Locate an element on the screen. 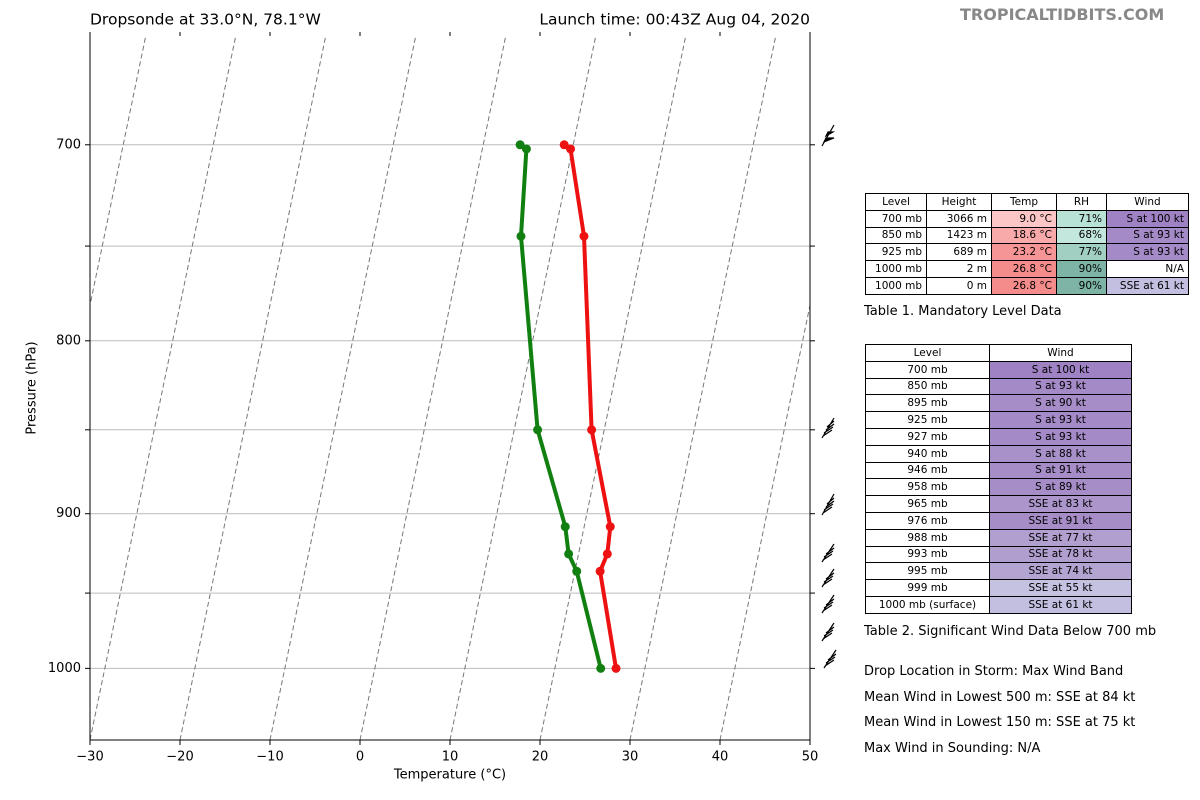 The image size is (1200, 800). cell: 23.2 °C is located at coordinates (1024, 252).